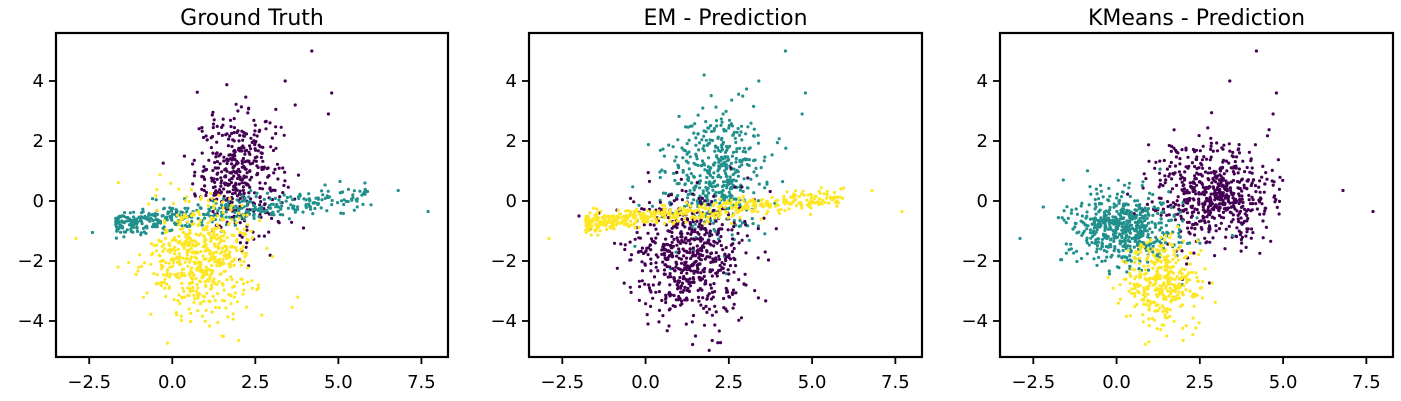 The image size is (1401, 401). Describe the element at coordinates (982, 81) in the screenshot. I see `y-tick-label: 4` at that location.